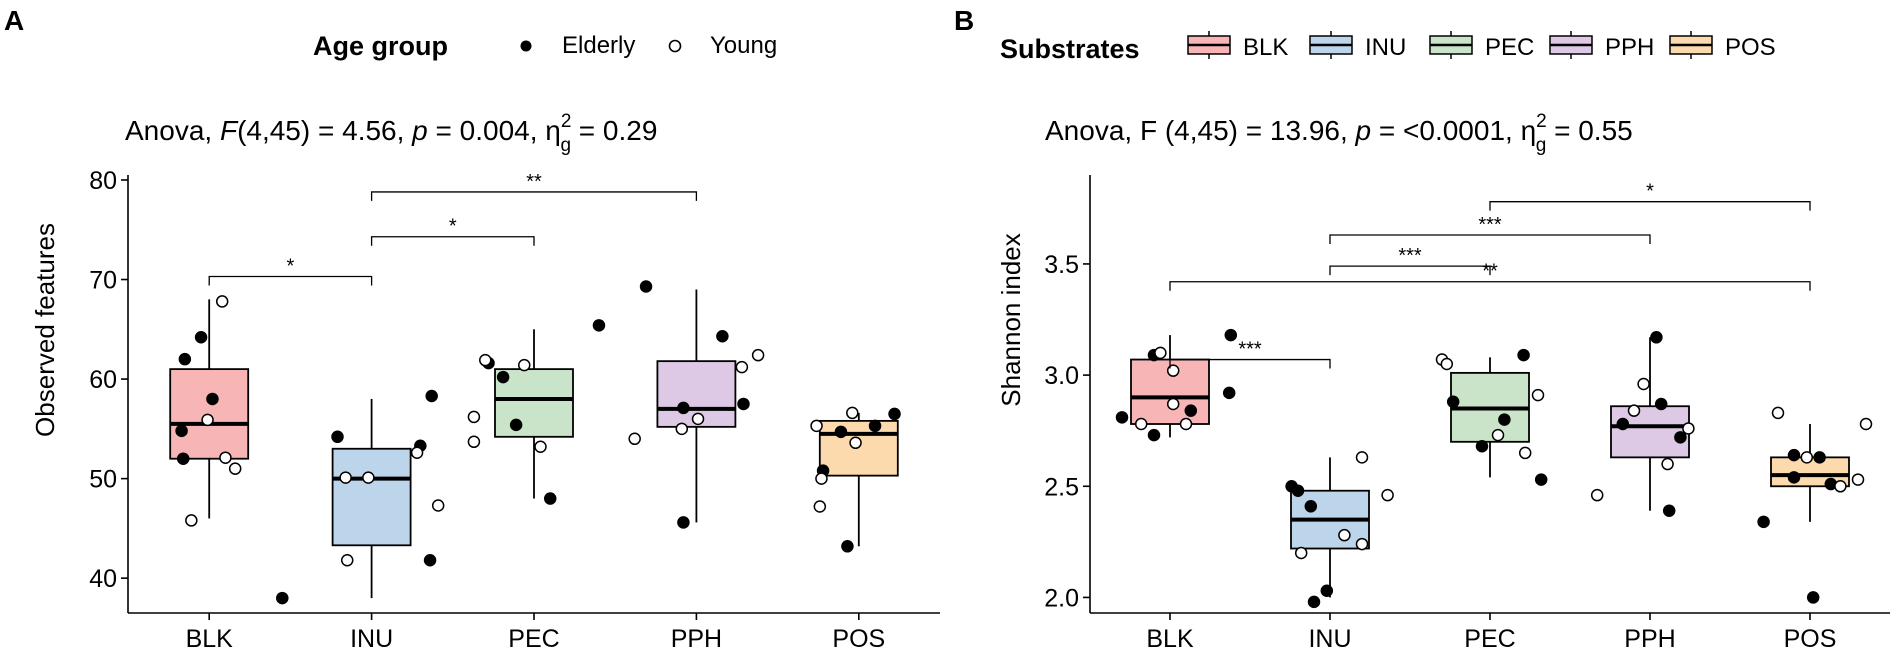 Image resolution: width=1902 pixels, height=653 pixels. What do you see at coordinates (1170, 639) in the screenshot?
I see `x-tick-label-blk: BLK` at bounding box center [1170, 639].